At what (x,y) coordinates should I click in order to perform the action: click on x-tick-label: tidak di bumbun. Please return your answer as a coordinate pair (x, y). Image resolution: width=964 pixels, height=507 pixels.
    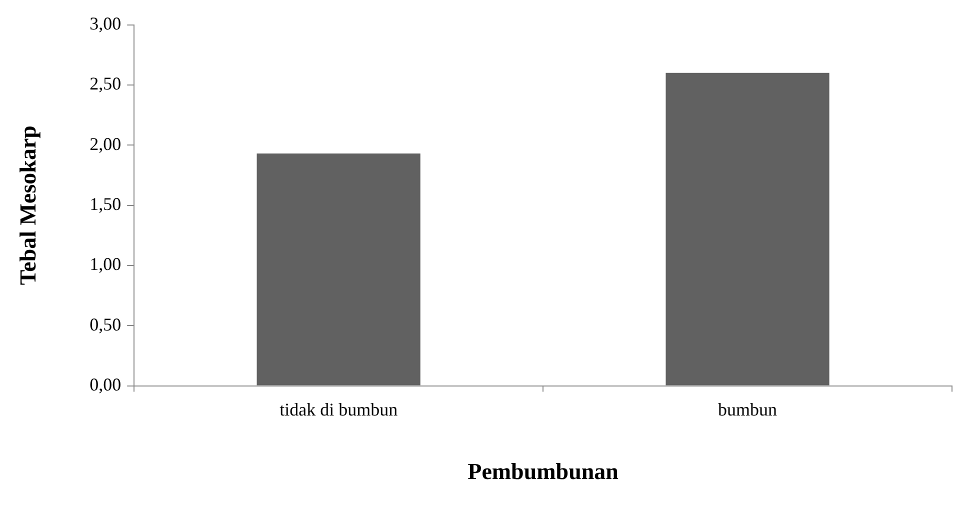
    Looking at the image, I should click on (339, 409).